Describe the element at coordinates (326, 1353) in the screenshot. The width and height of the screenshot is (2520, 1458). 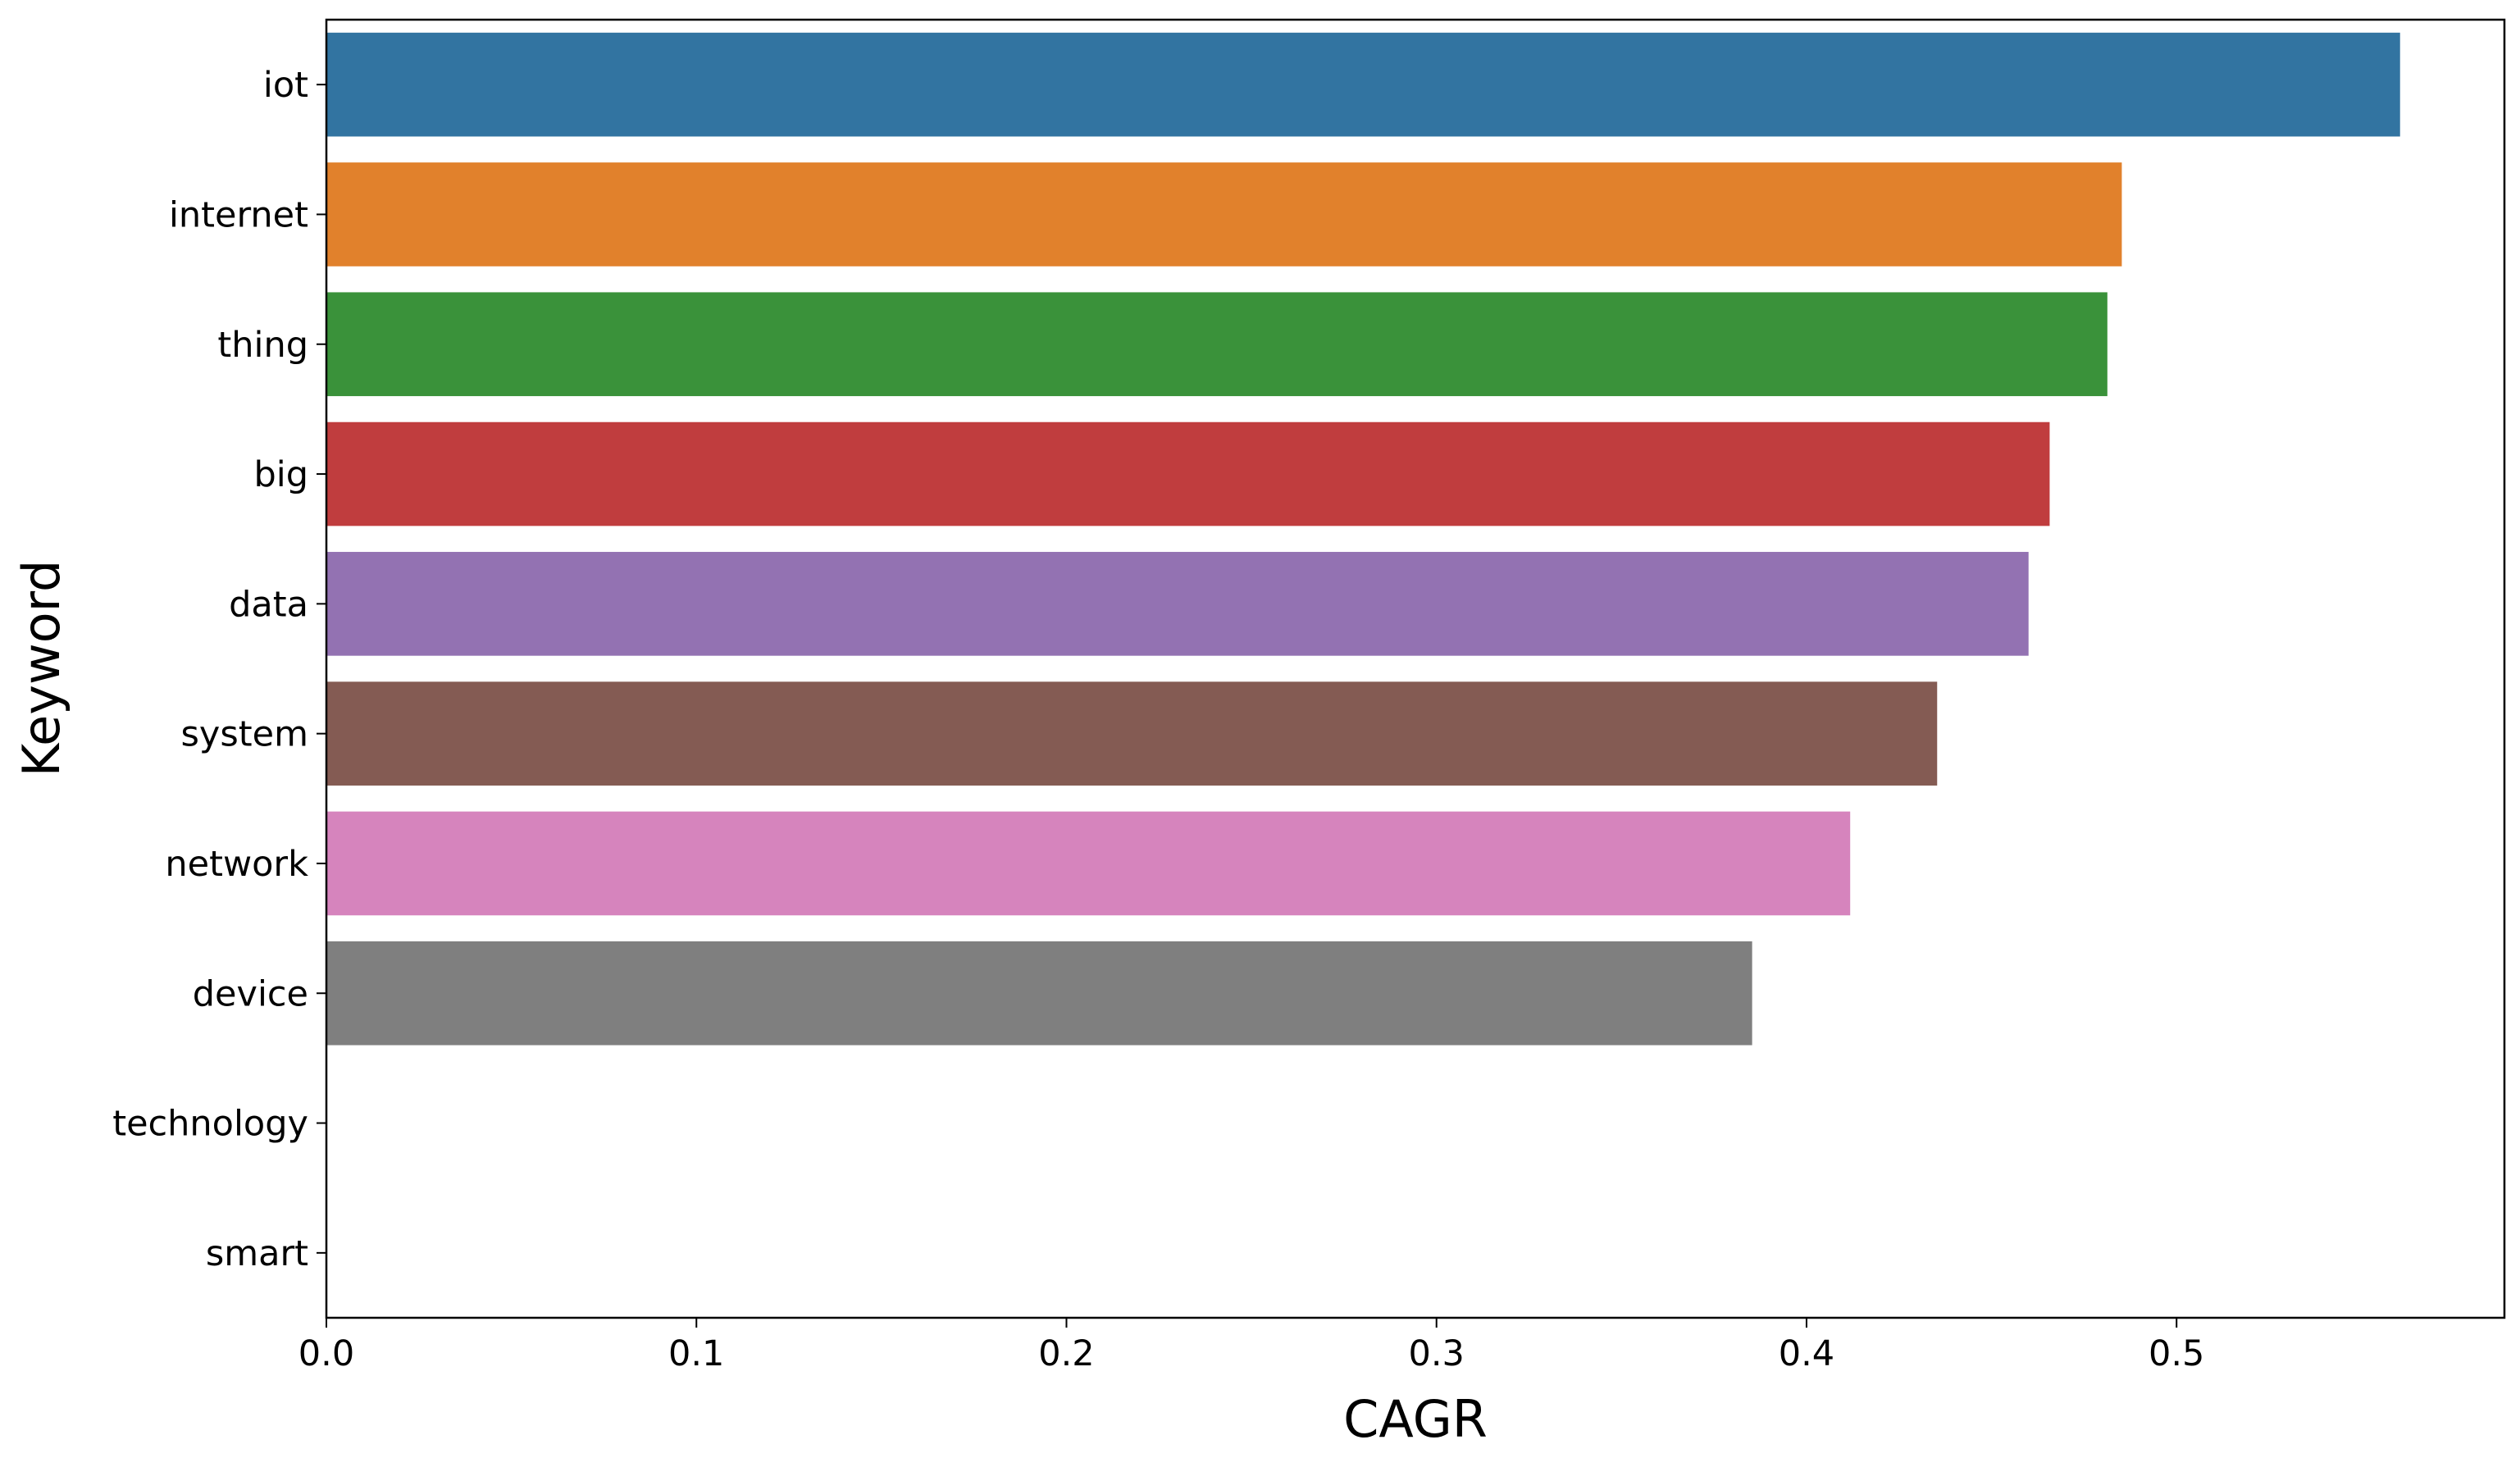
I see `x-tick-label: 0.0` at that location.